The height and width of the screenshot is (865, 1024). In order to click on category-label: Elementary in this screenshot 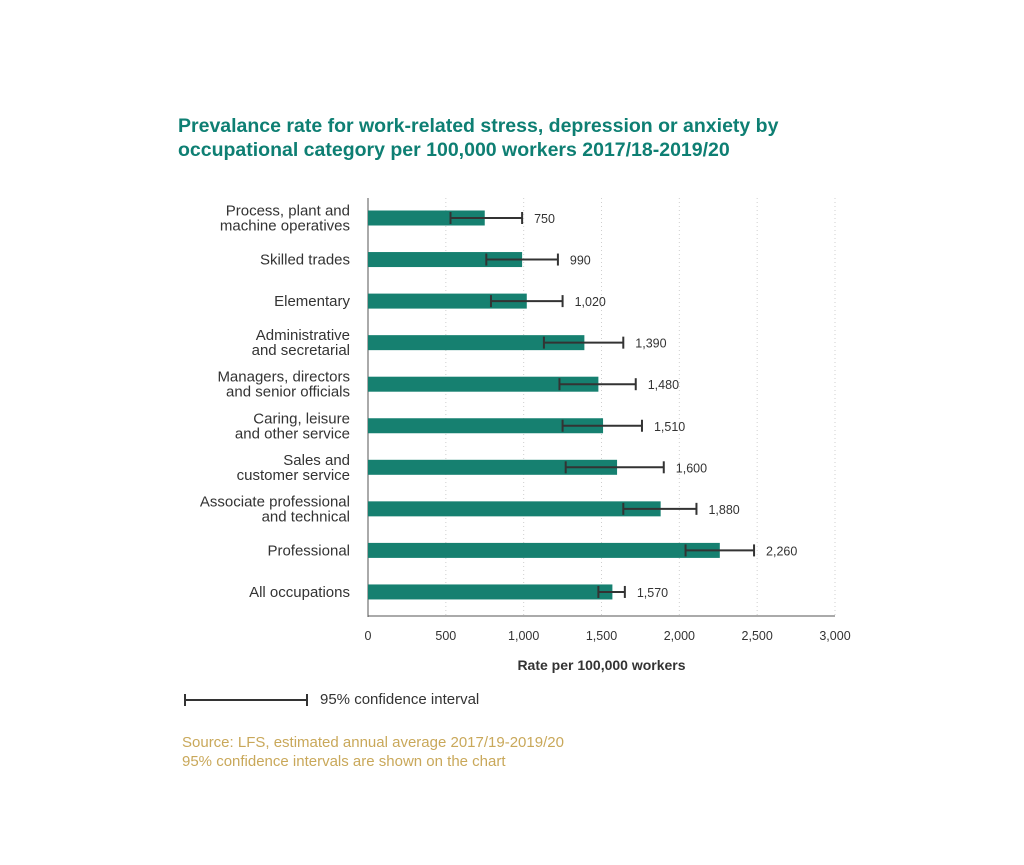, I will do `click(312, 301)`.